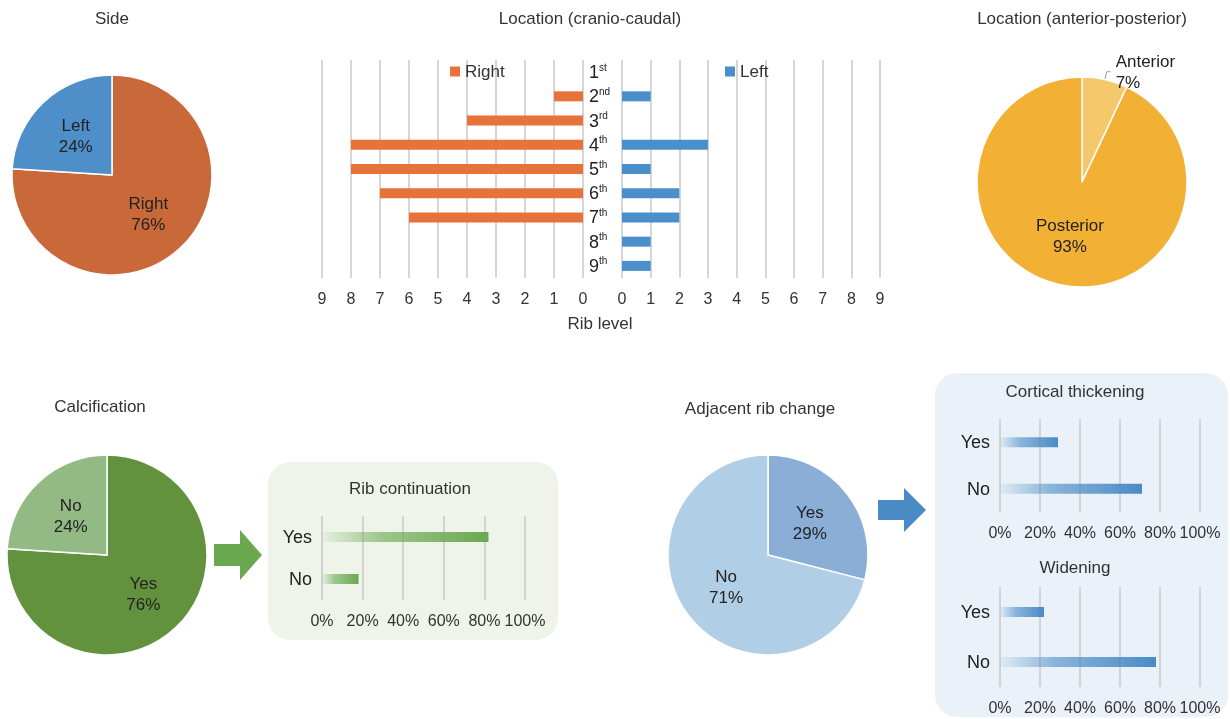 This screenshot has height=719, width=1230. Describe the element at coordinates (100, 406) in the screenshot. I see `chart-title: Calcification` at that location.